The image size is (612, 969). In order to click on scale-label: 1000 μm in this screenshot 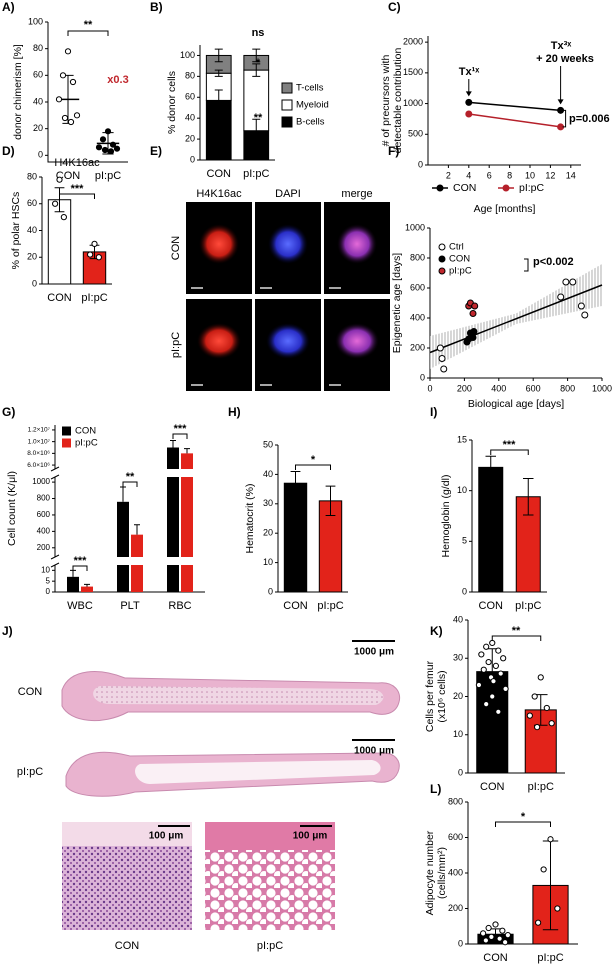, I will do `click(374, 652)`.